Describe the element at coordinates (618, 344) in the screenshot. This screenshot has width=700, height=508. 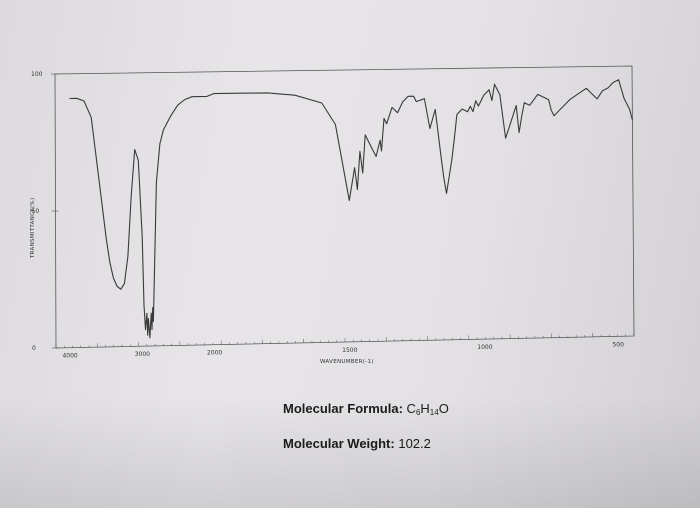
I see `x-tick-label: 500` at that location.